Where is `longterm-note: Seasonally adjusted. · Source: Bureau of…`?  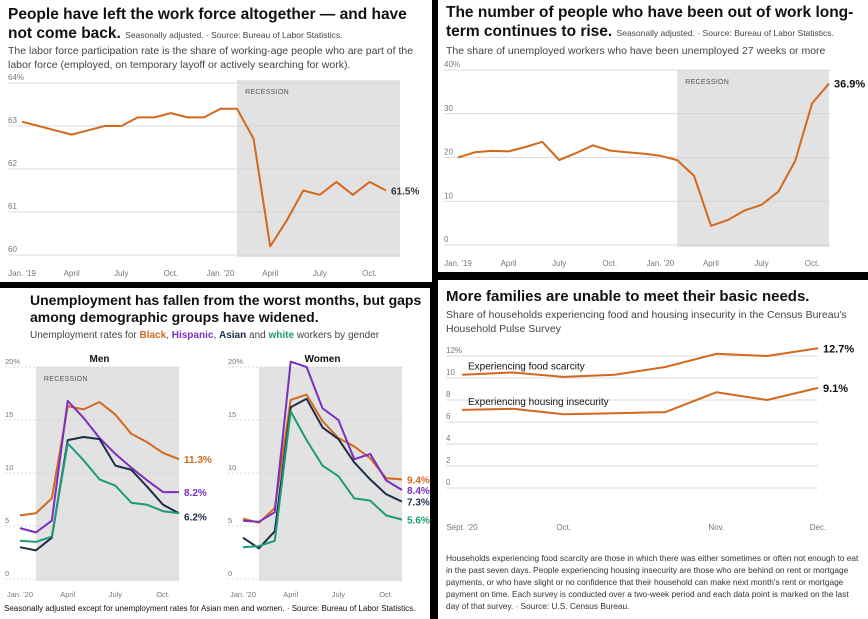
longterm-note: Seasonally adjusted. · Source: Bureau of… is located at coordinates (725, 32).